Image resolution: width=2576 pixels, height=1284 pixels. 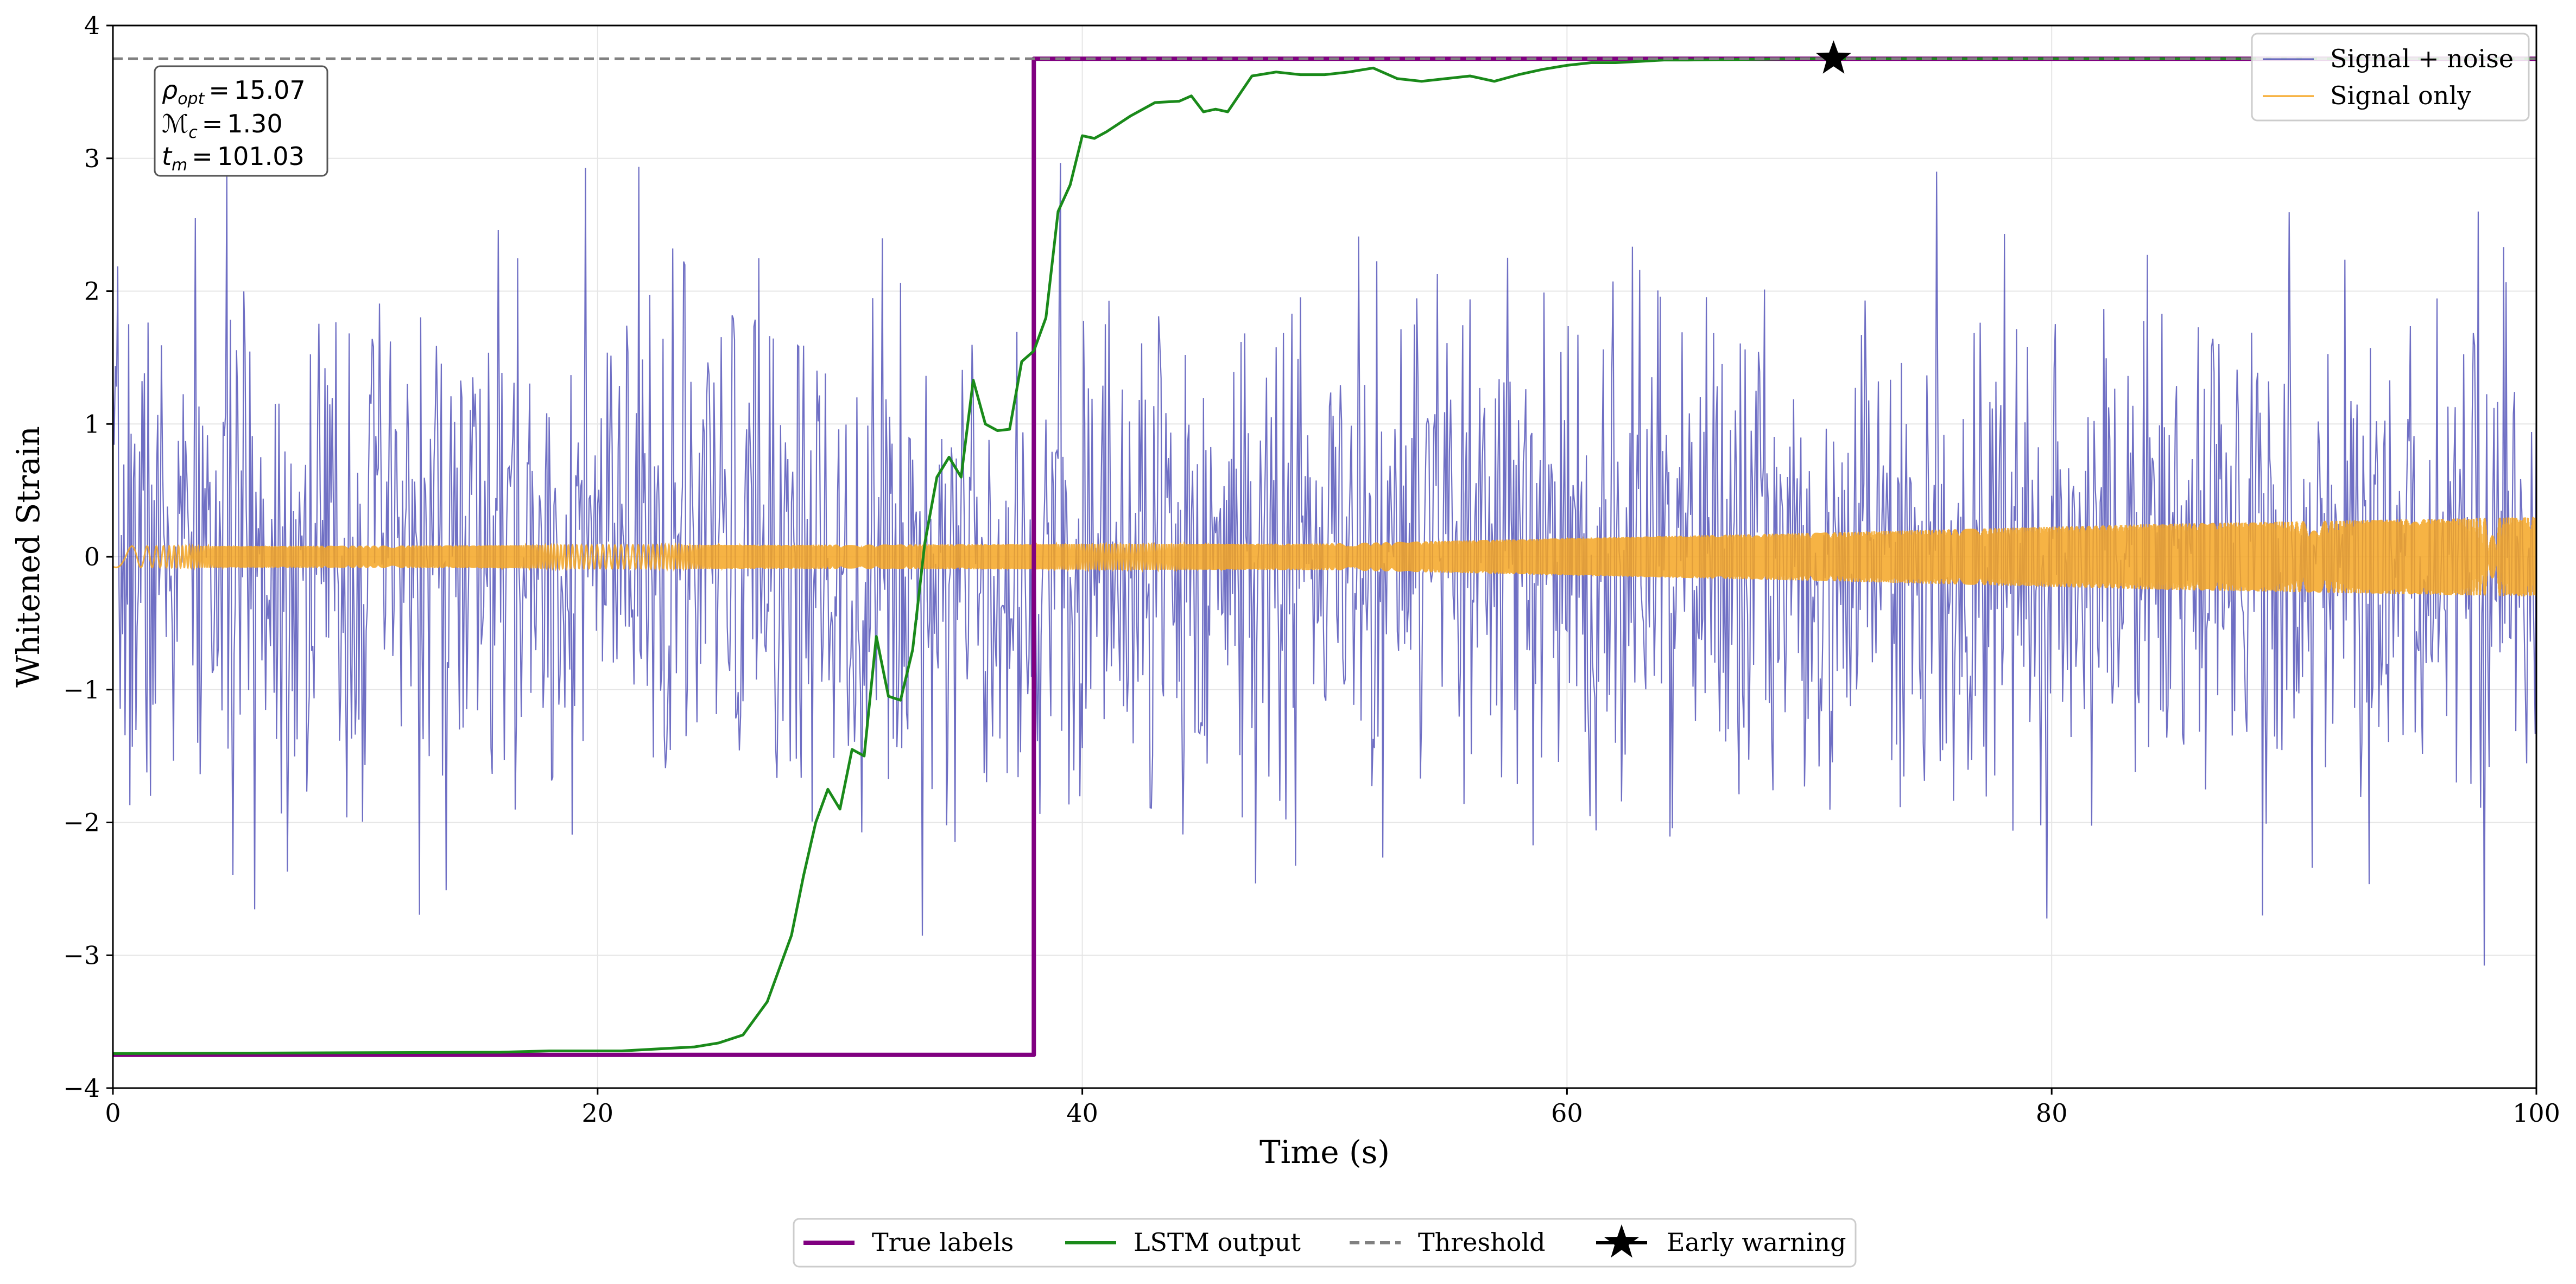 I want to click on y-axis-label: Whitened Strain, so click(x=28, y=557).